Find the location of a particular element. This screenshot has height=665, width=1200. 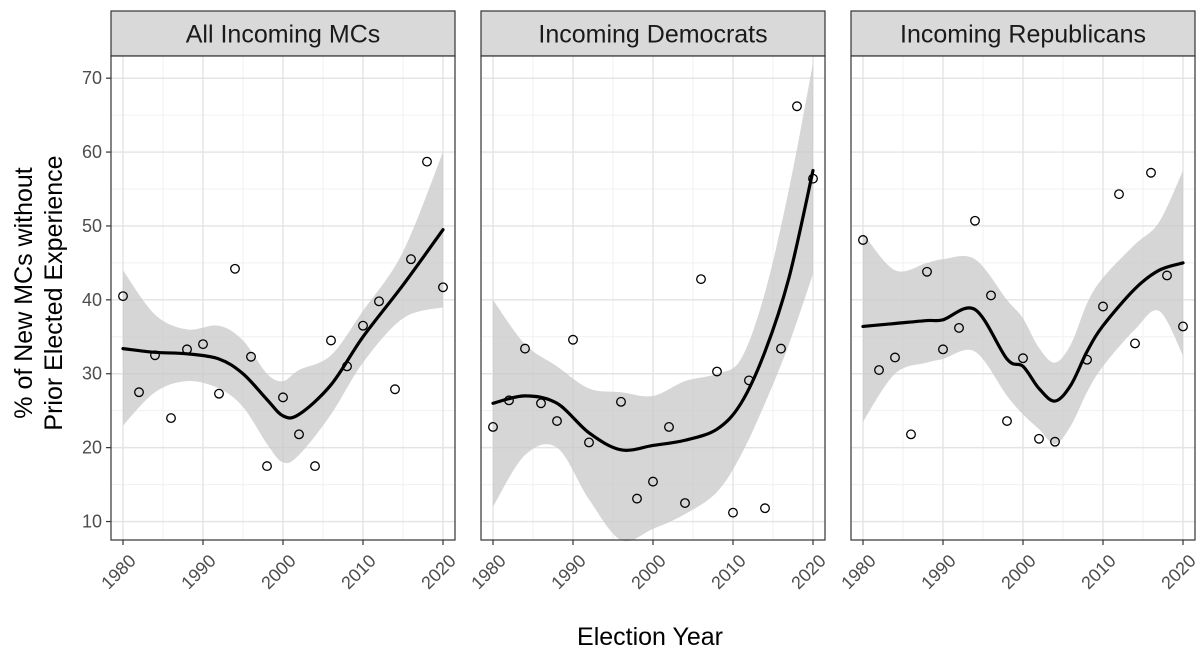

y-tick-label: 40 is located at coordinates (92, 300).